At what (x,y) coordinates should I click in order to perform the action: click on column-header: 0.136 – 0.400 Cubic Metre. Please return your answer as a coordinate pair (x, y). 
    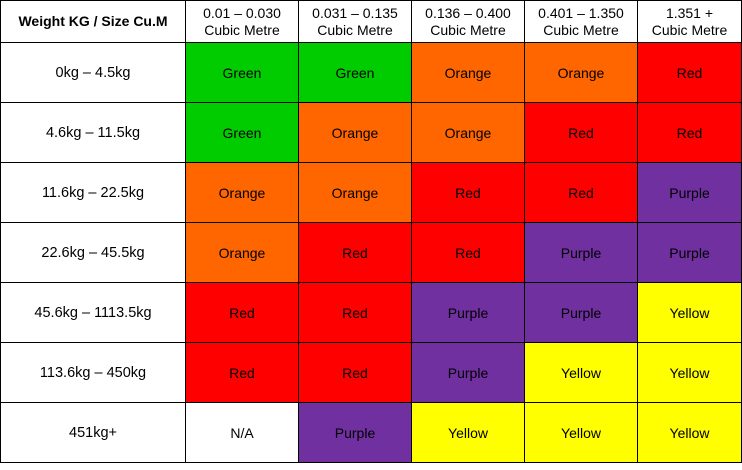
    Looking at the image, I should click on (468, 21).